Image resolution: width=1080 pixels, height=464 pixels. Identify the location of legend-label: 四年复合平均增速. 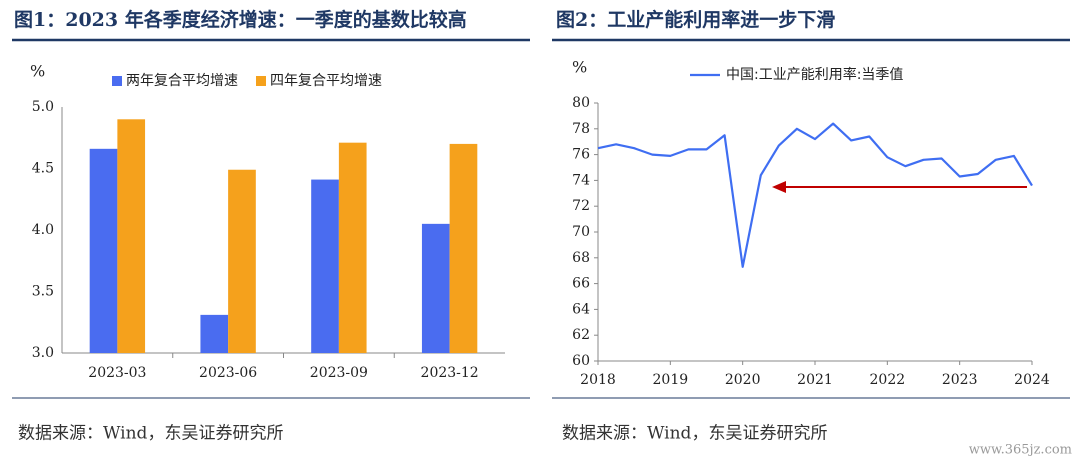
(326, 80).